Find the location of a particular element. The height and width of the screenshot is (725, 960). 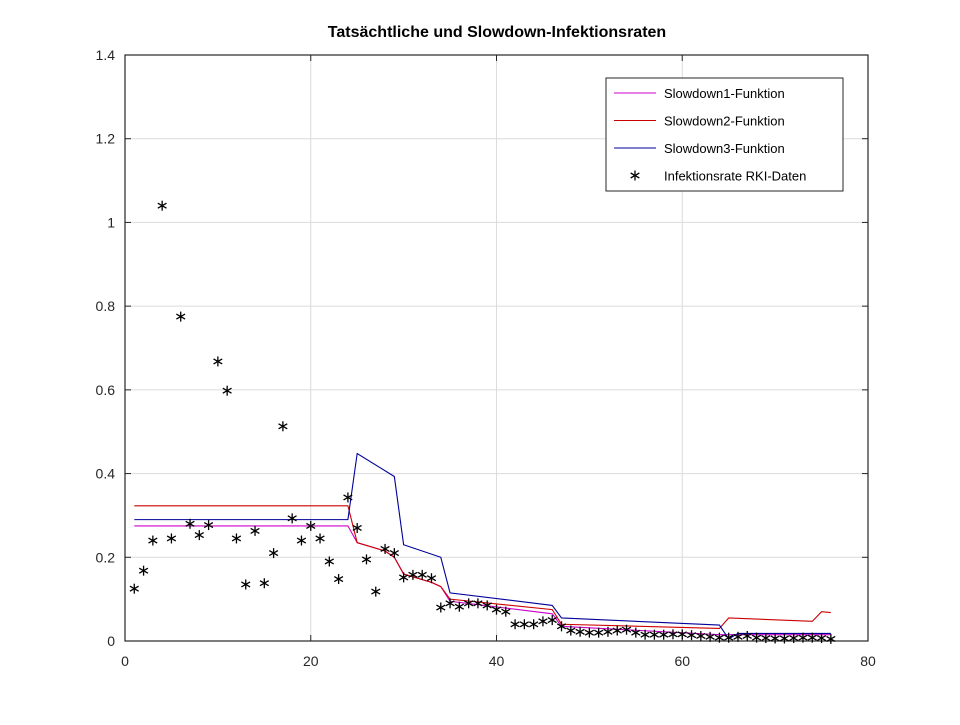

legend-marker-swatch is located at coordinates (635, 175).